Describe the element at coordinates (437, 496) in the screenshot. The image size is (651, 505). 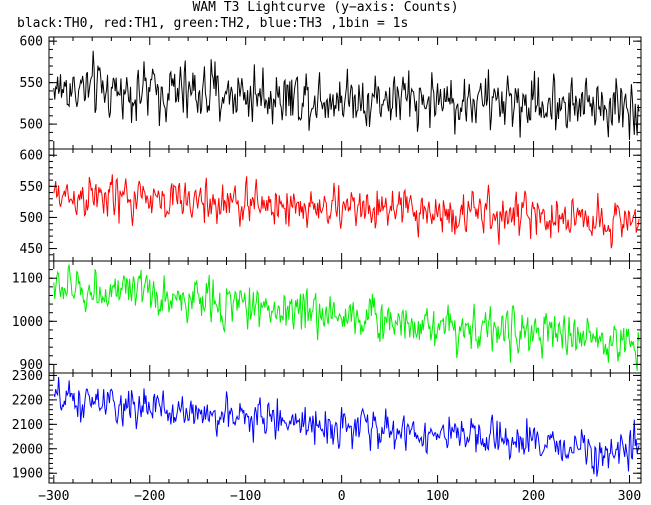
I see `x-tick-label: 100` at that location.